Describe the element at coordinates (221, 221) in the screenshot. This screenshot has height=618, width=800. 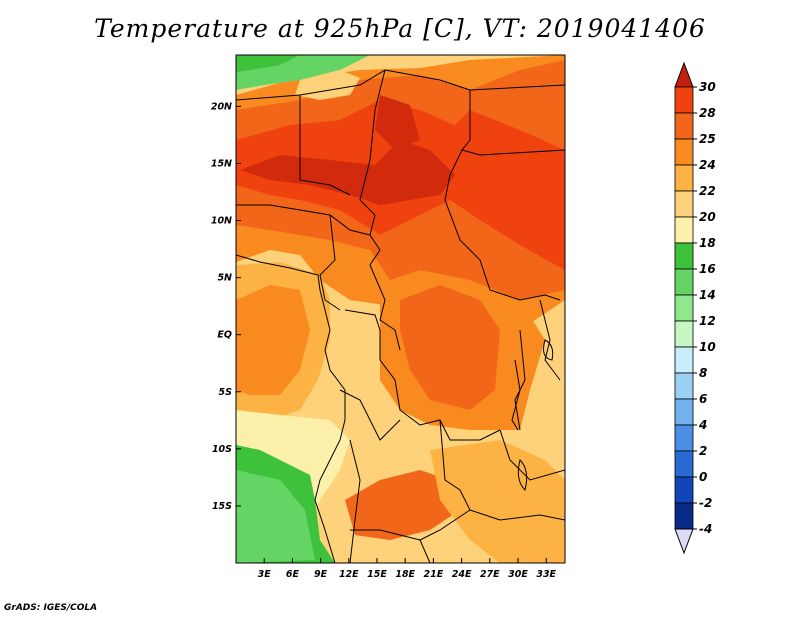
I see `y-tick-label: 10N` at that location.